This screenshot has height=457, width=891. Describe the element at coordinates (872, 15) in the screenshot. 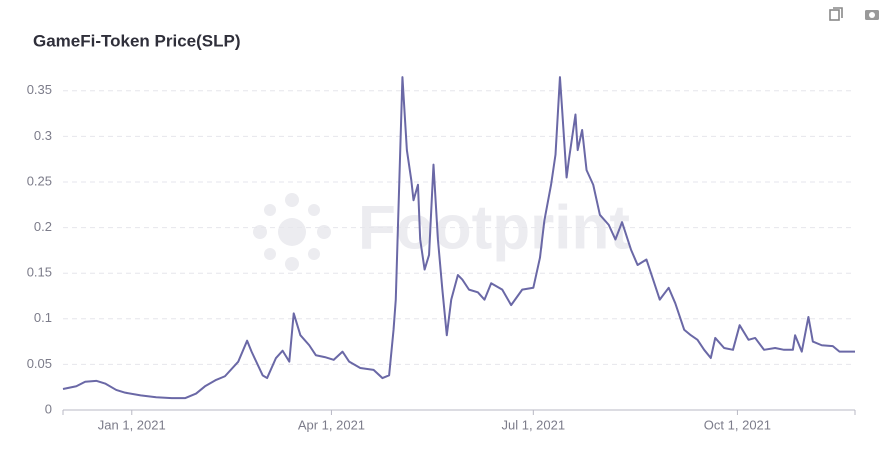

I see `camera-icon` at that location.